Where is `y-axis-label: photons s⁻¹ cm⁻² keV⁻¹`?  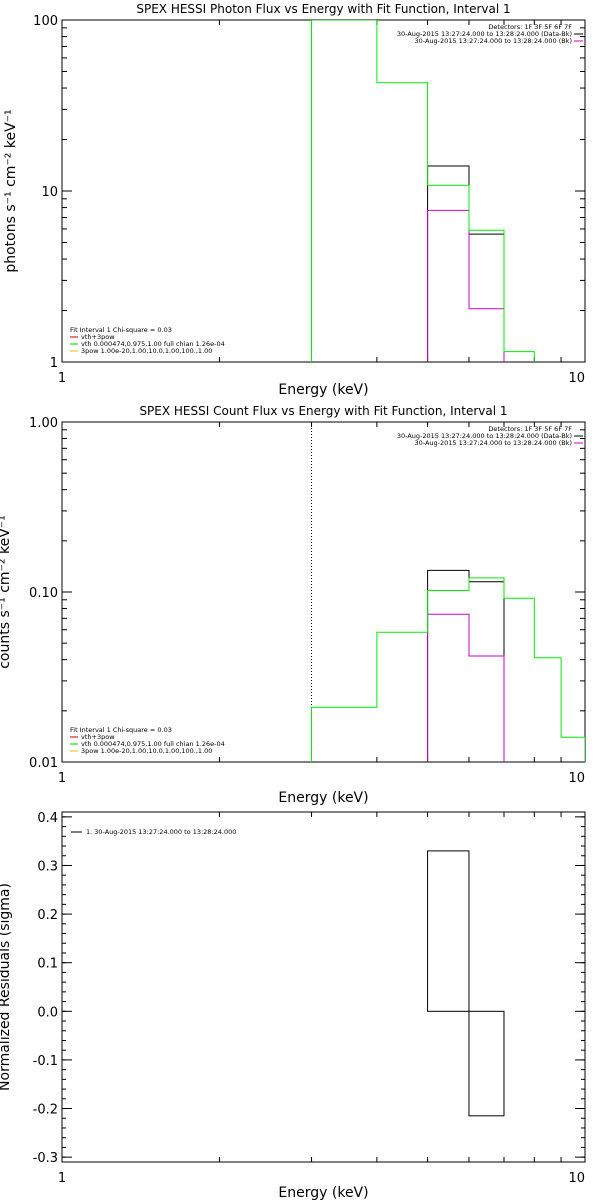 y-axis-label: photons s⁻¹ cm⁻² keV⁻¹ is located at coordinates (11, 190).